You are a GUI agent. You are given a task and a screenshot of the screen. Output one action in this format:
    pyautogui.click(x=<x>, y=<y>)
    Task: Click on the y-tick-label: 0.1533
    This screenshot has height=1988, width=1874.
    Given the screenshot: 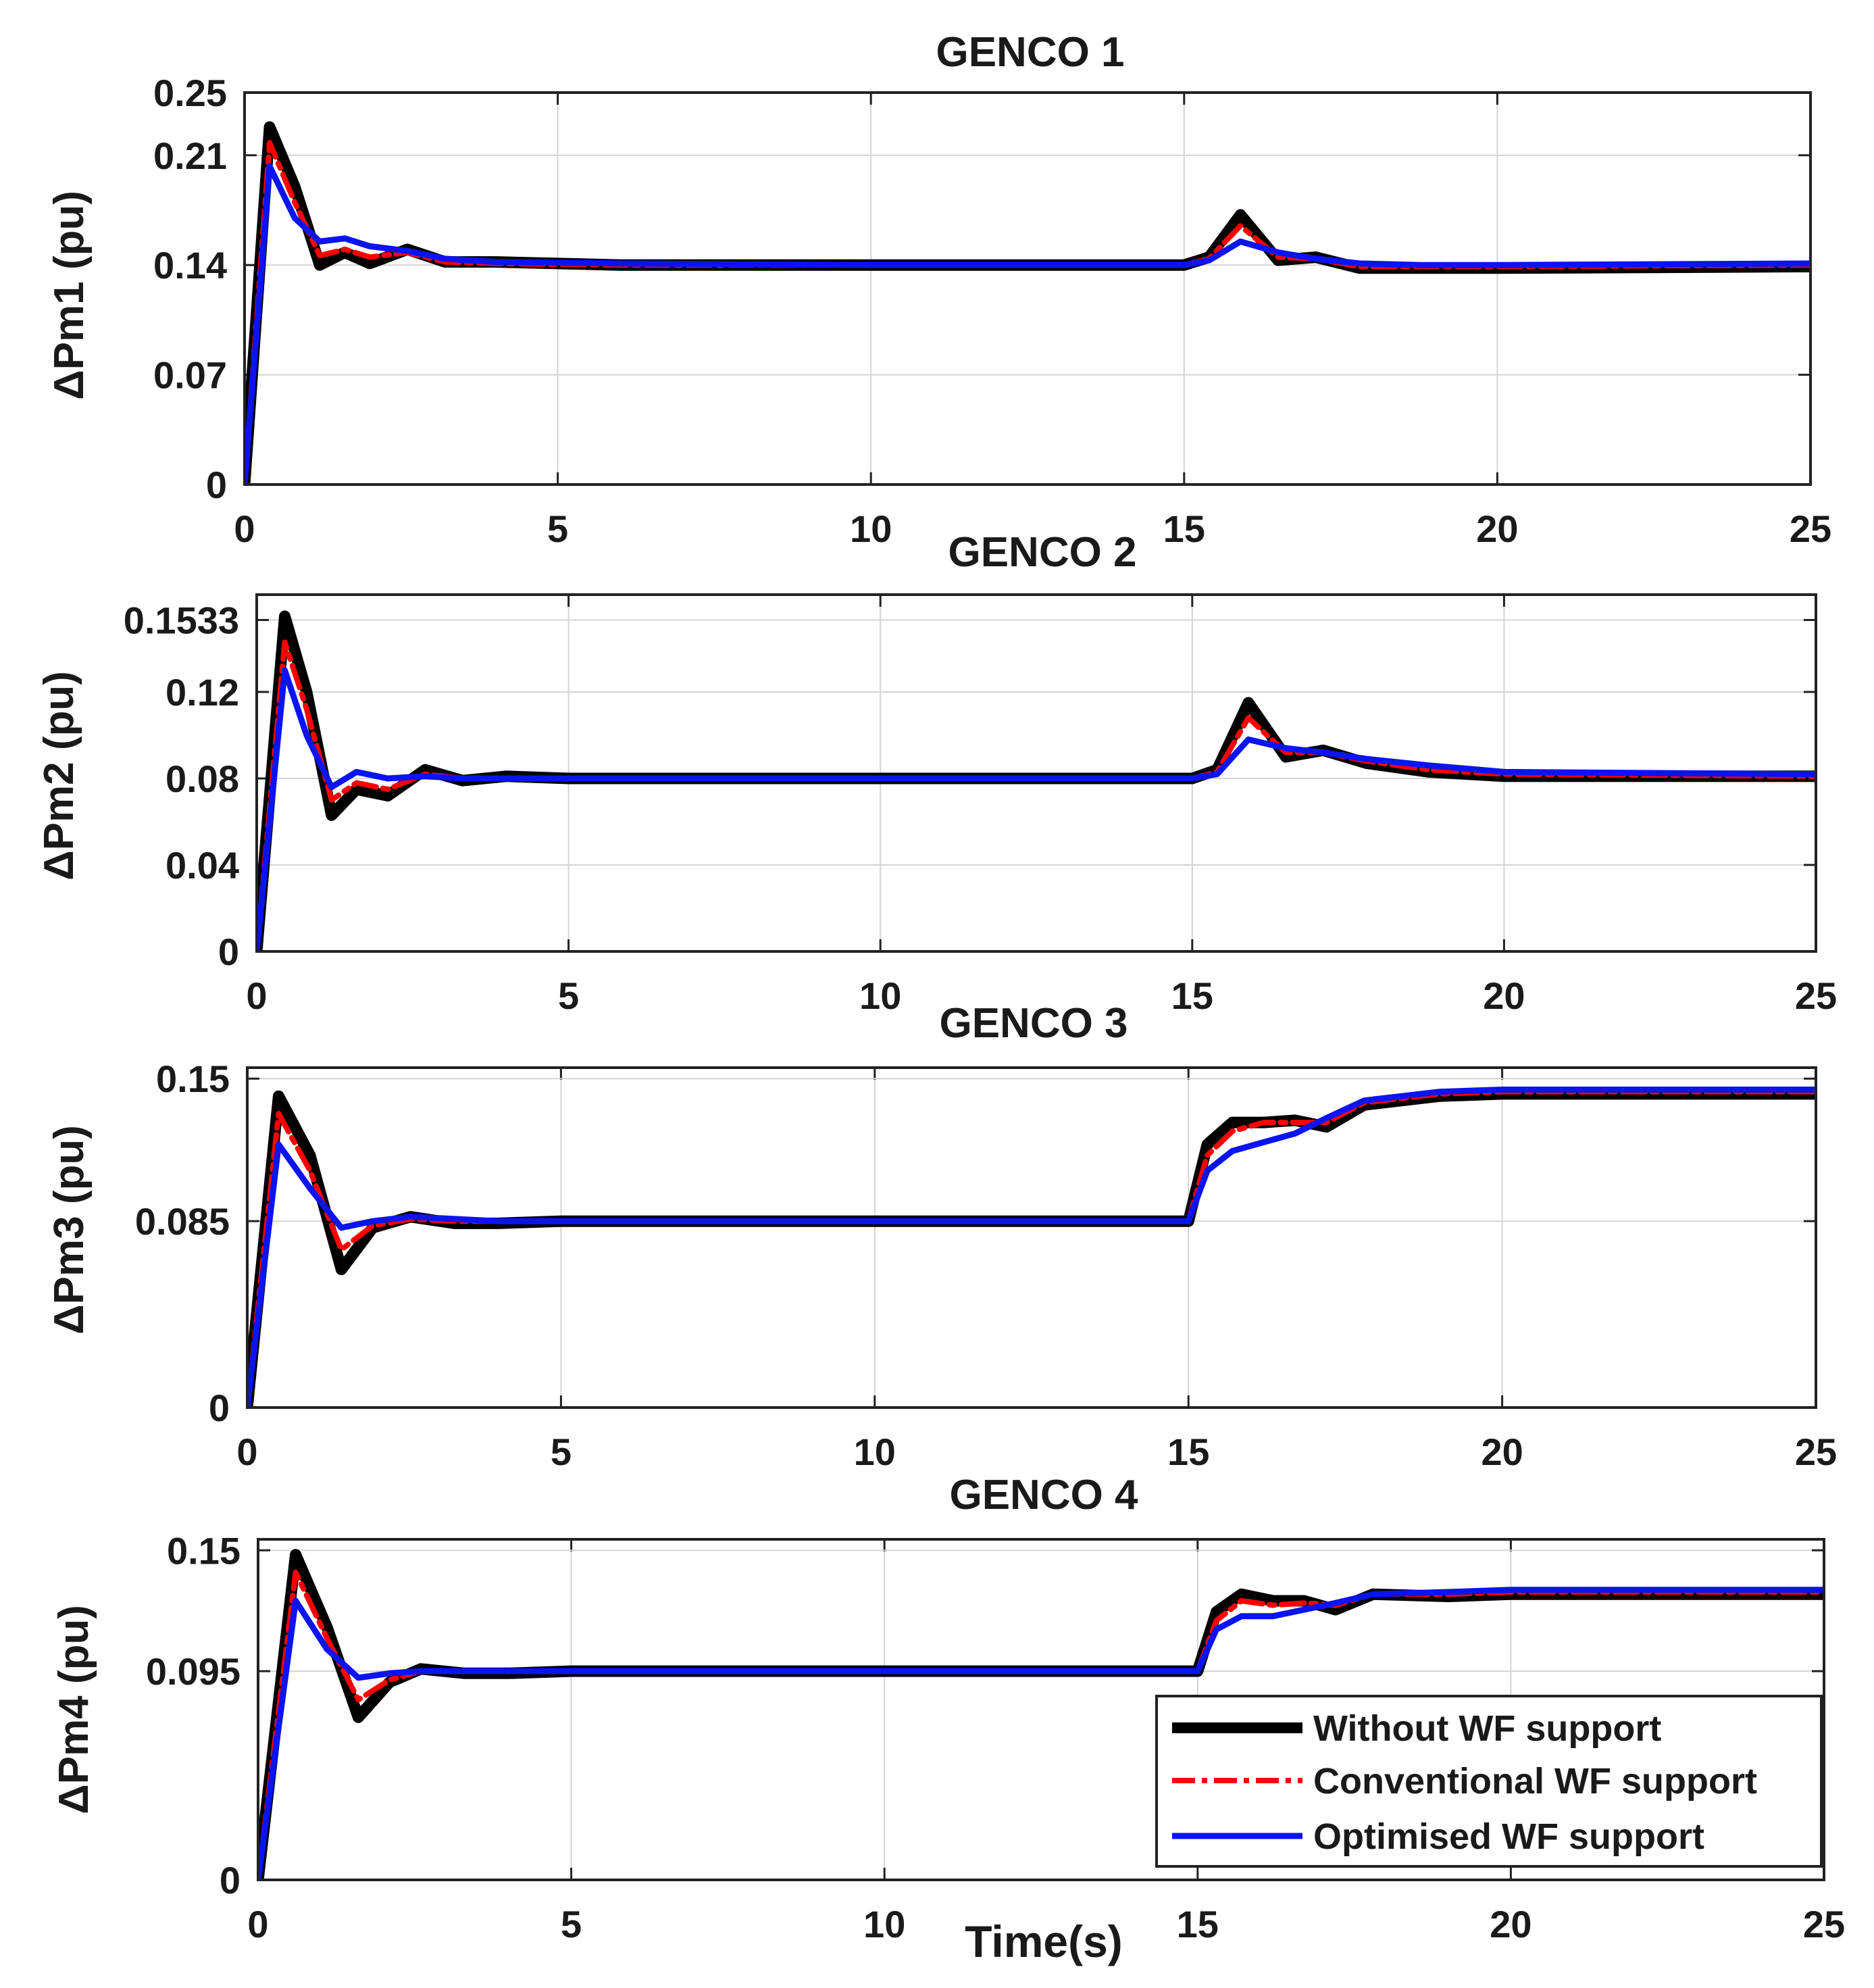 What is the action you would take?
    pyautogui.click(x=181, y=620)
    